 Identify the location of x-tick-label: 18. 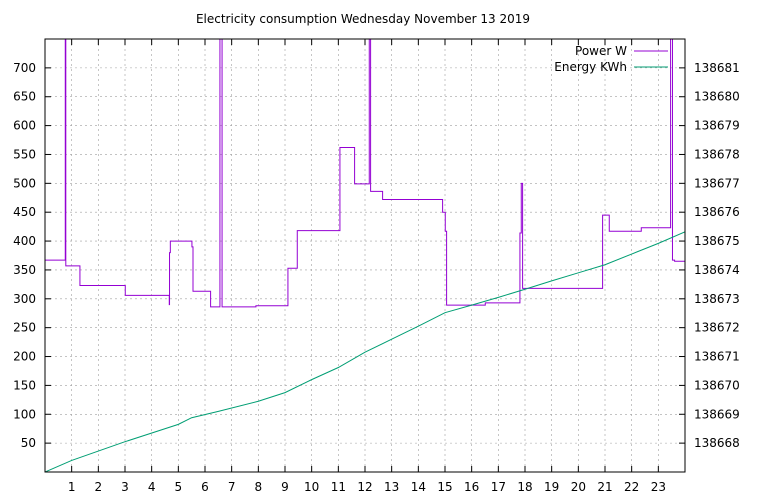
(524, 487).